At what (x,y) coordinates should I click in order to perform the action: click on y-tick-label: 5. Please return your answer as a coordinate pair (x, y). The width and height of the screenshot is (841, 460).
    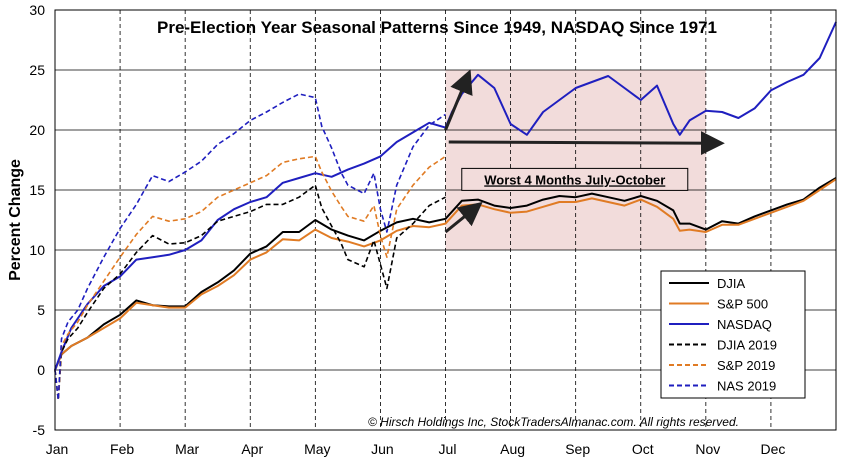
    Looking at the image, I should click on (41, 310).